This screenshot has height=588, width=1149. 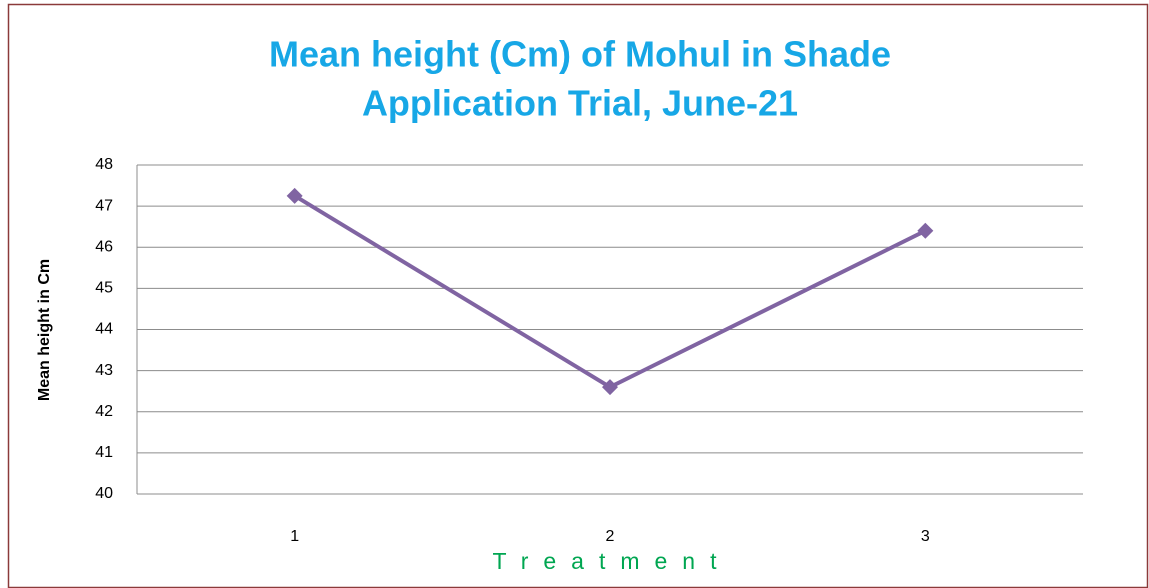 I want to click on x-tick-label: 2, so click(x=610, y=536).